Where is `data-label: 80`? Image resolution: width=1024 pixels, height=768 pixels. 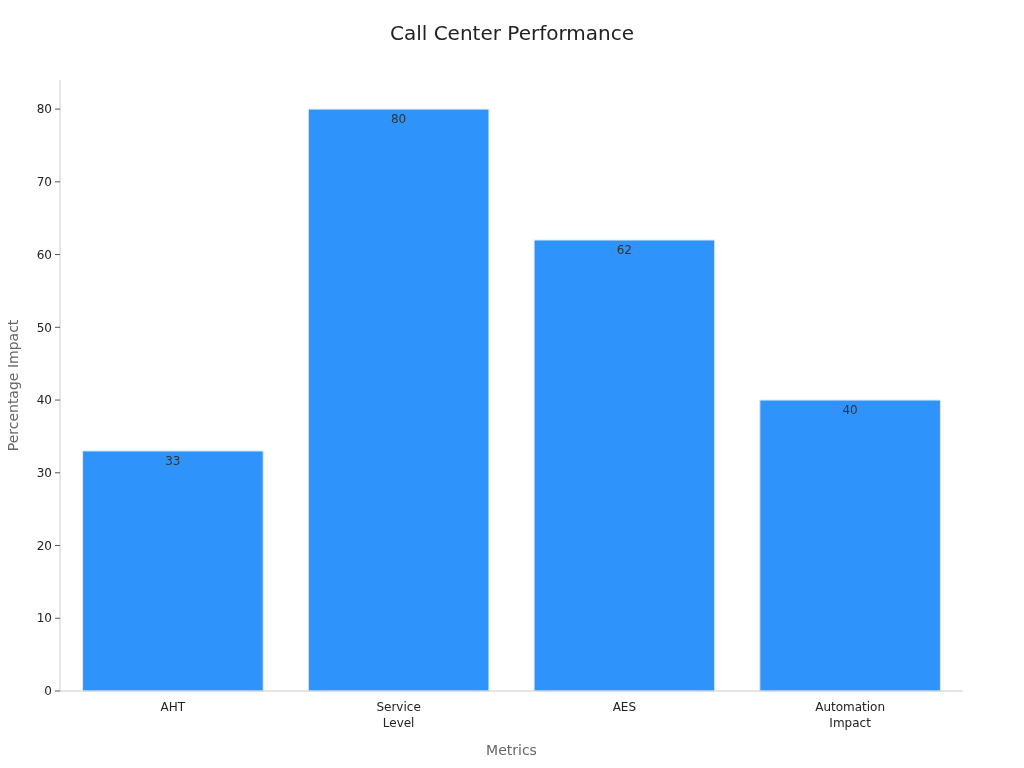 data-label: 80 is located at coordinates (398, 119).